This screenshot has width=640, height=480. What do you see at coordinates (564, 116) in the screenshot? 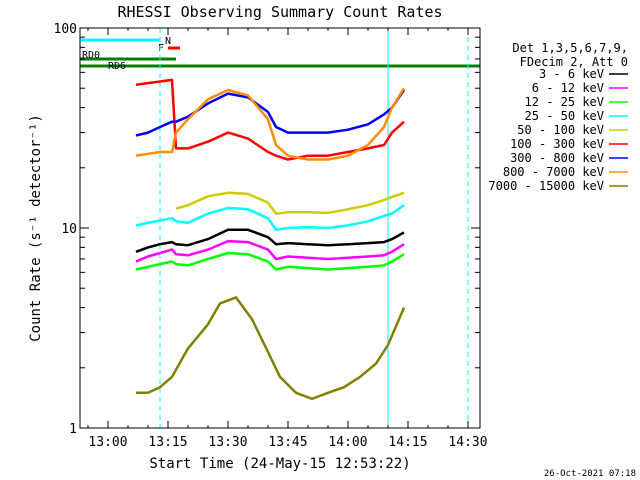
I see `legend-label-3: 25 - 50 keV` at bounding box center [564, 116].